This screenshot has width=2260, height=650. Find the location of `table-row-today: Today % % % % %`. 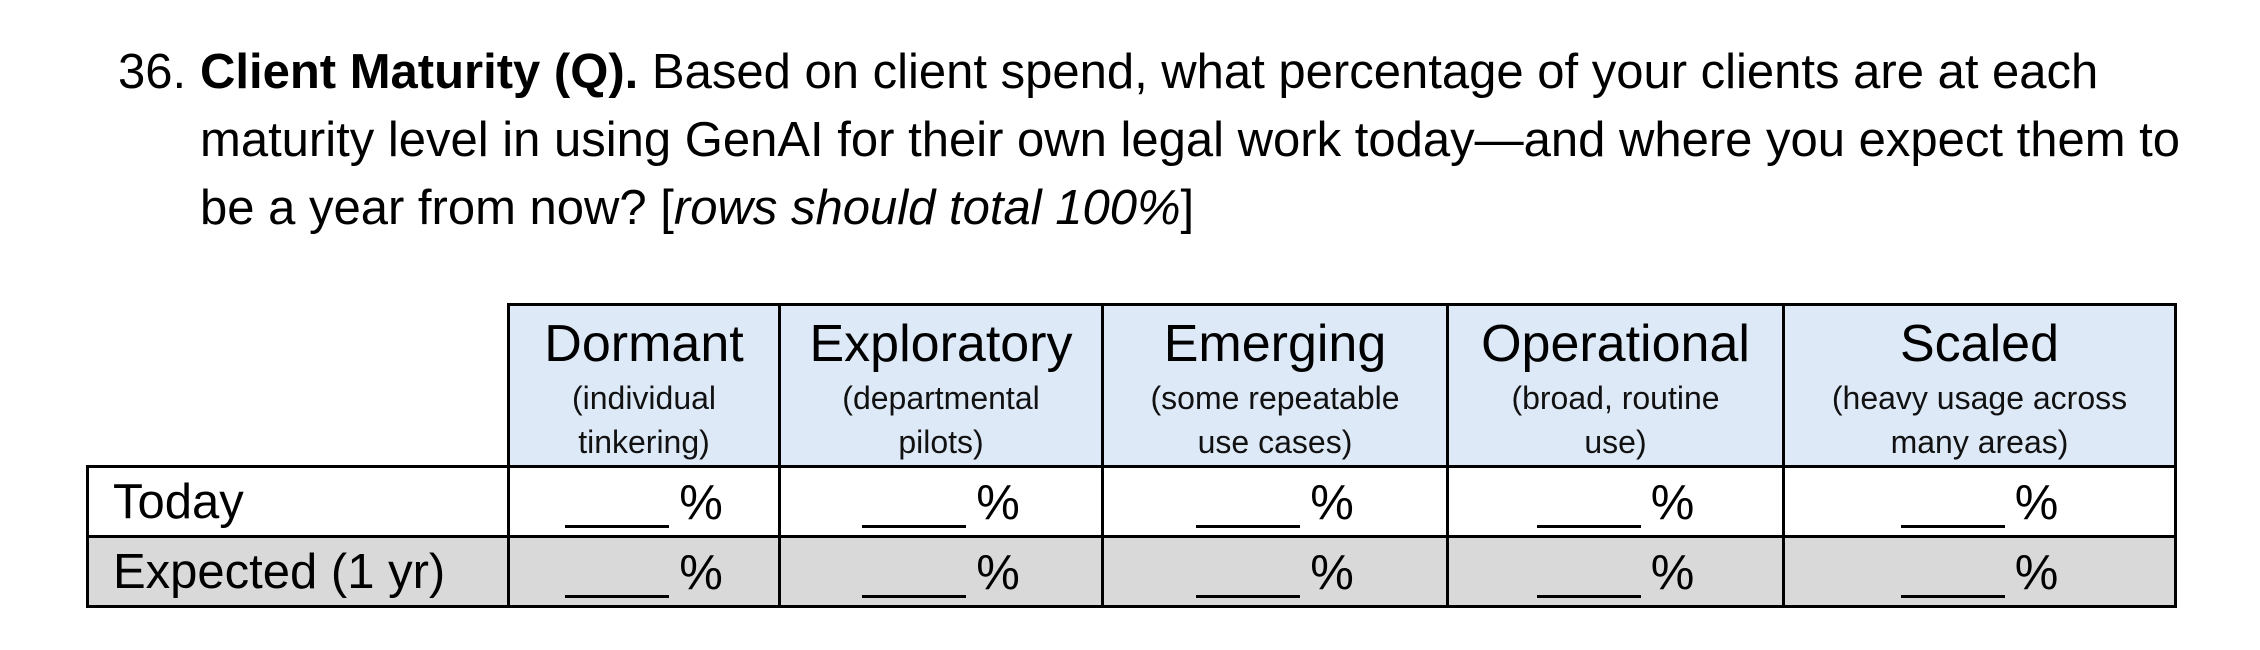

table-row-today: Today % % % % % is located at coordinates (1131, 501).